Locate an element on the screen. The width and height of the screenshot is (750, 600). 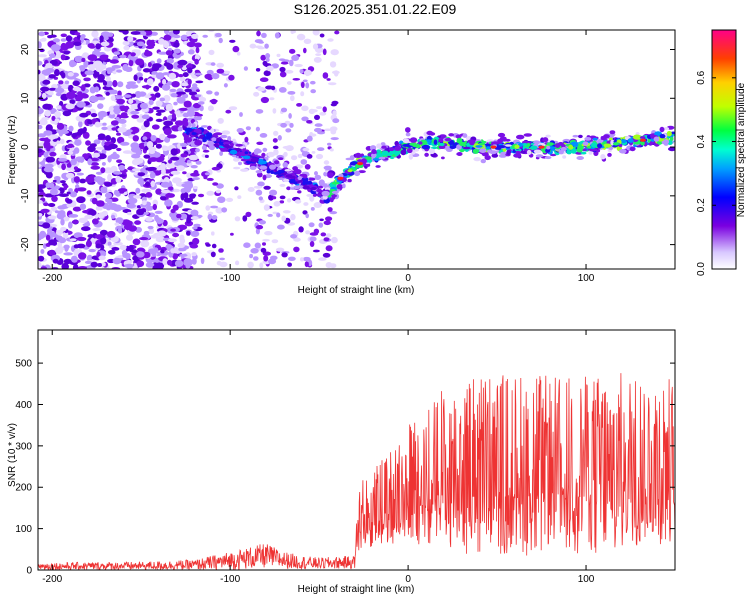
colorbar-tick-label: 0.4 is located at coordinates (701, 141).